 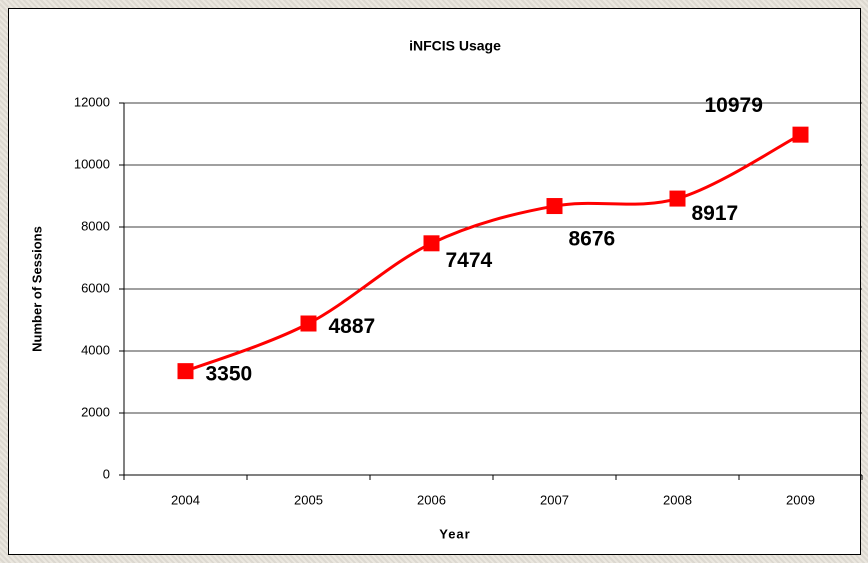 What do you see at coordinates (308, 499) in the screenshot?
I see `x-tick-label: 2005` at bounding box center [308, 499].